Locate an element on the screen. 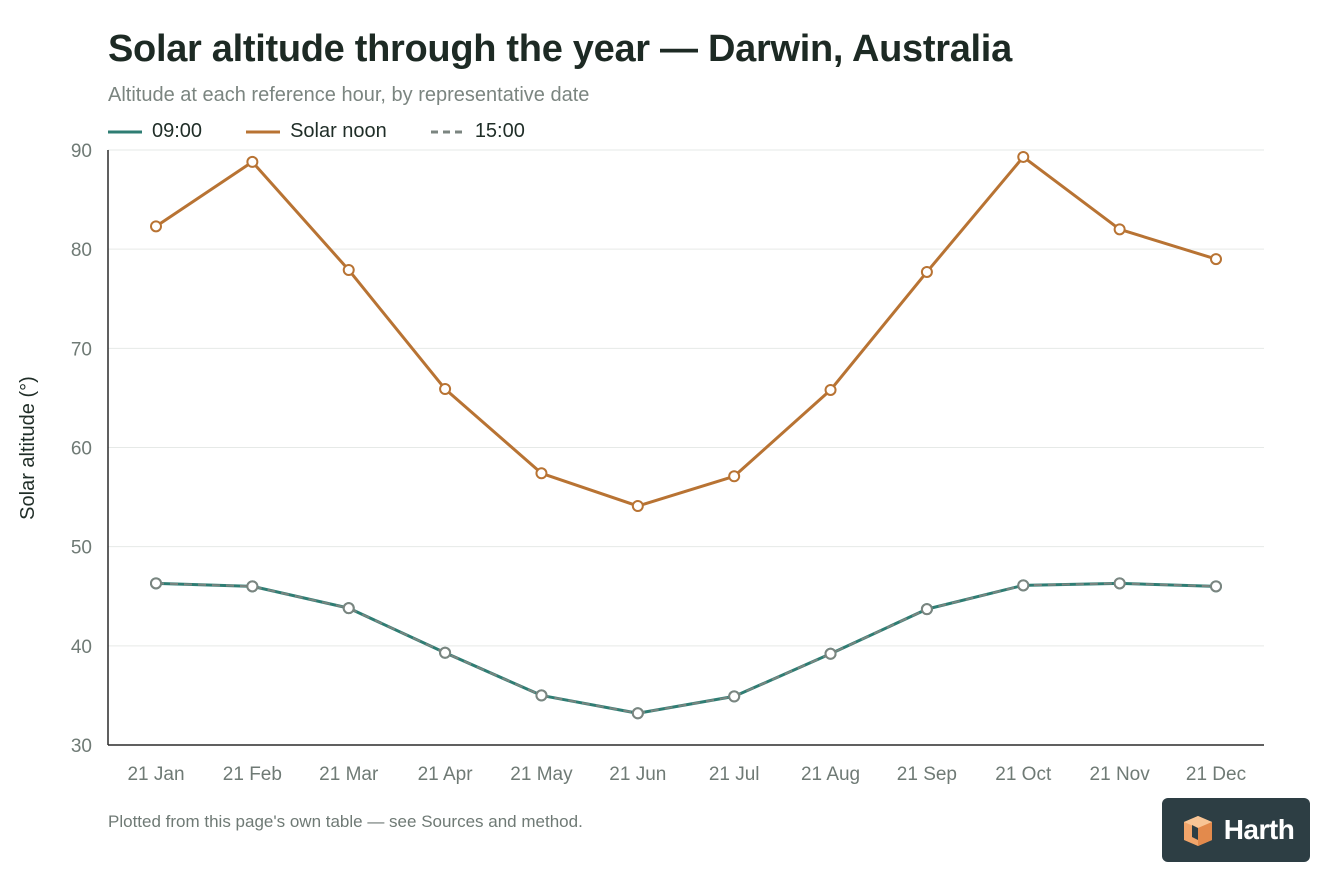  legend-label-1500: 15:00 is located at coordinates (499, 131).